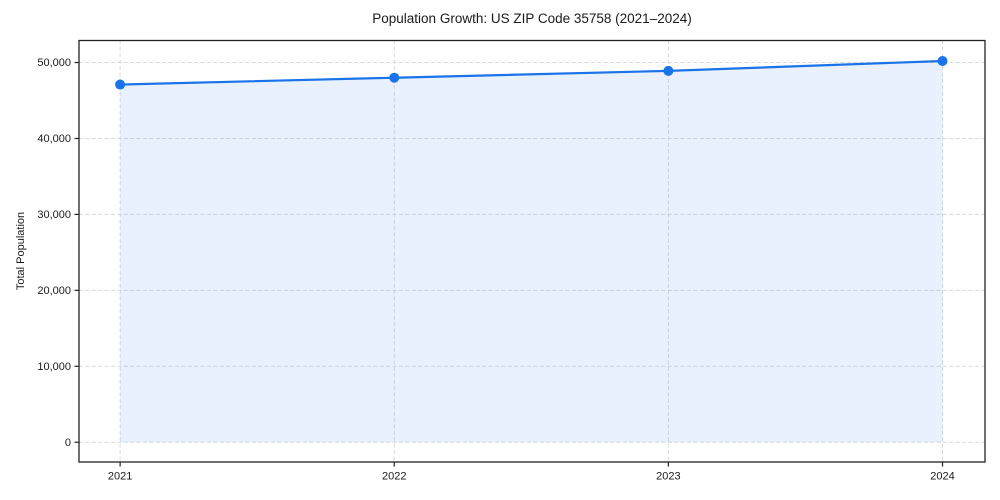 The image size is (1000, 500). What do you see at coordinates (120, 477) in the screenshot?
I see `x-tick-label: 2021` at bounding box center [120, 477].